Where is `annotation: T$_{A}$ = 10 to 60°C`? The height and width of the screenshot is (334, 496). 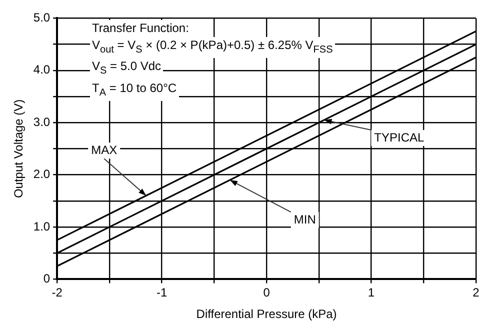 annotation: T$_{A}$ = 10 to 60°C is located at coordinates (134, 91).